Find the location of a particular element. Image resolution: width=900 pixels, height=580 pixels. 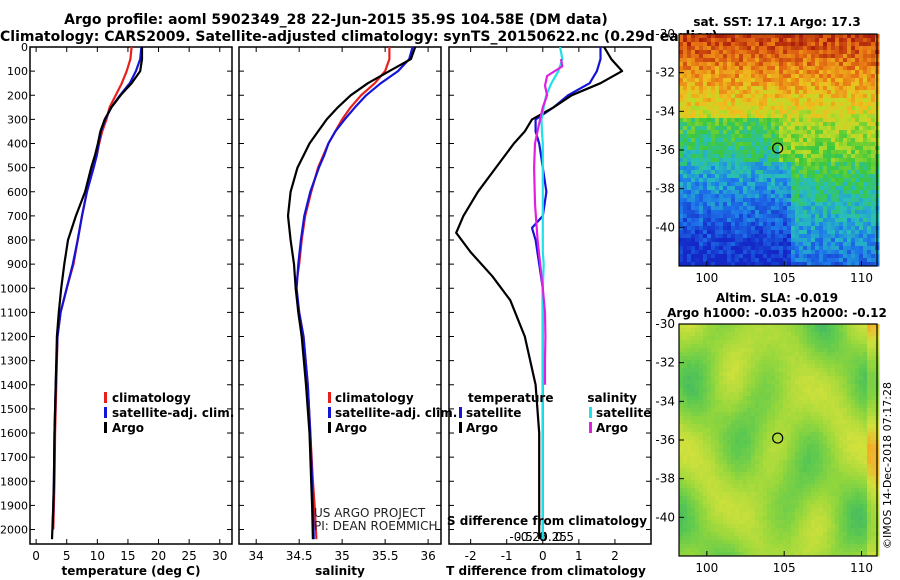

depth-tick-label: 1500 is located at coordinates (14, 409).